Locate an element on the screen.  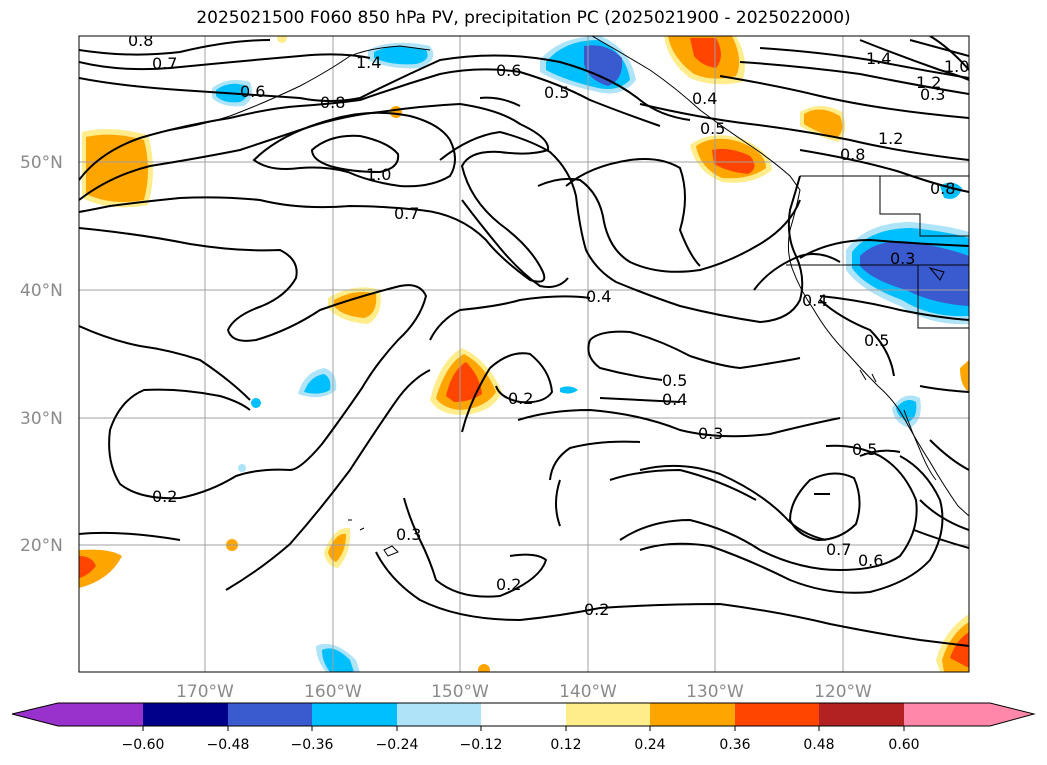
colorbar-ticks is located at coordinates (523, 728).